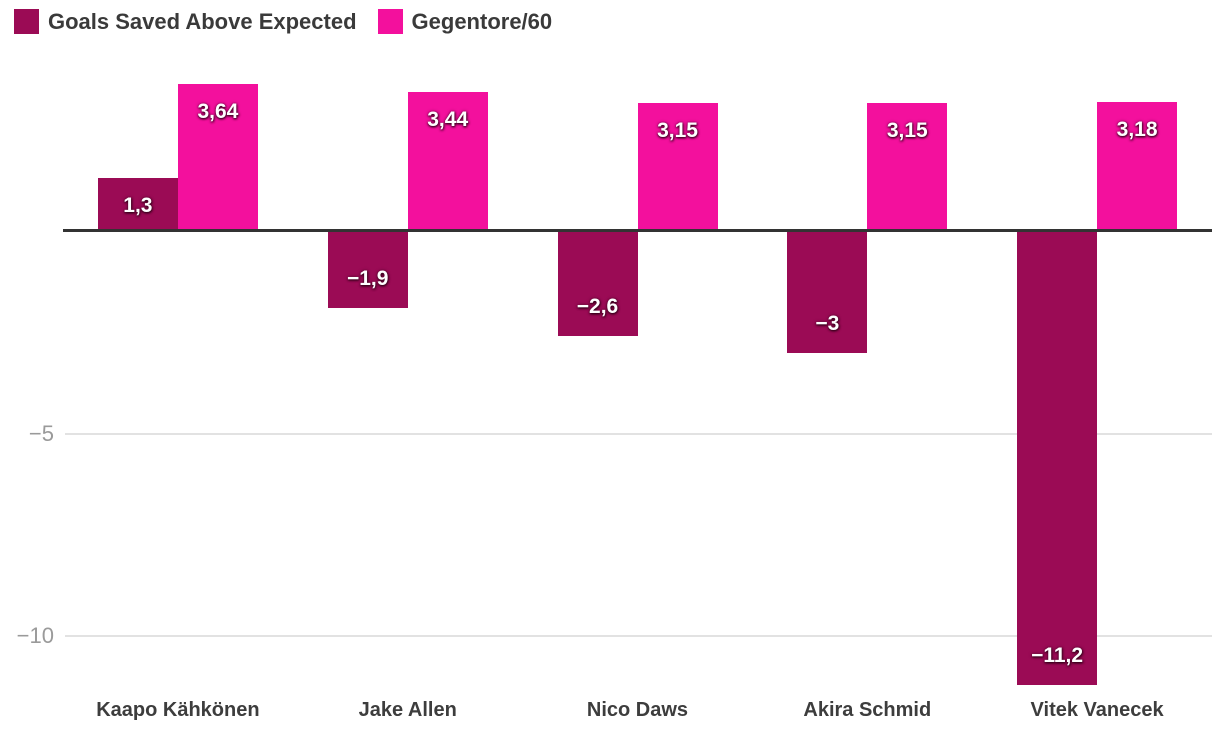 Image resolution: width=1220 pixels, height=748 pixels. Describe the element at coordinates (482, 21) in the screenshot. I see `legend-label-gegentore: Gegentore/60` at that location.